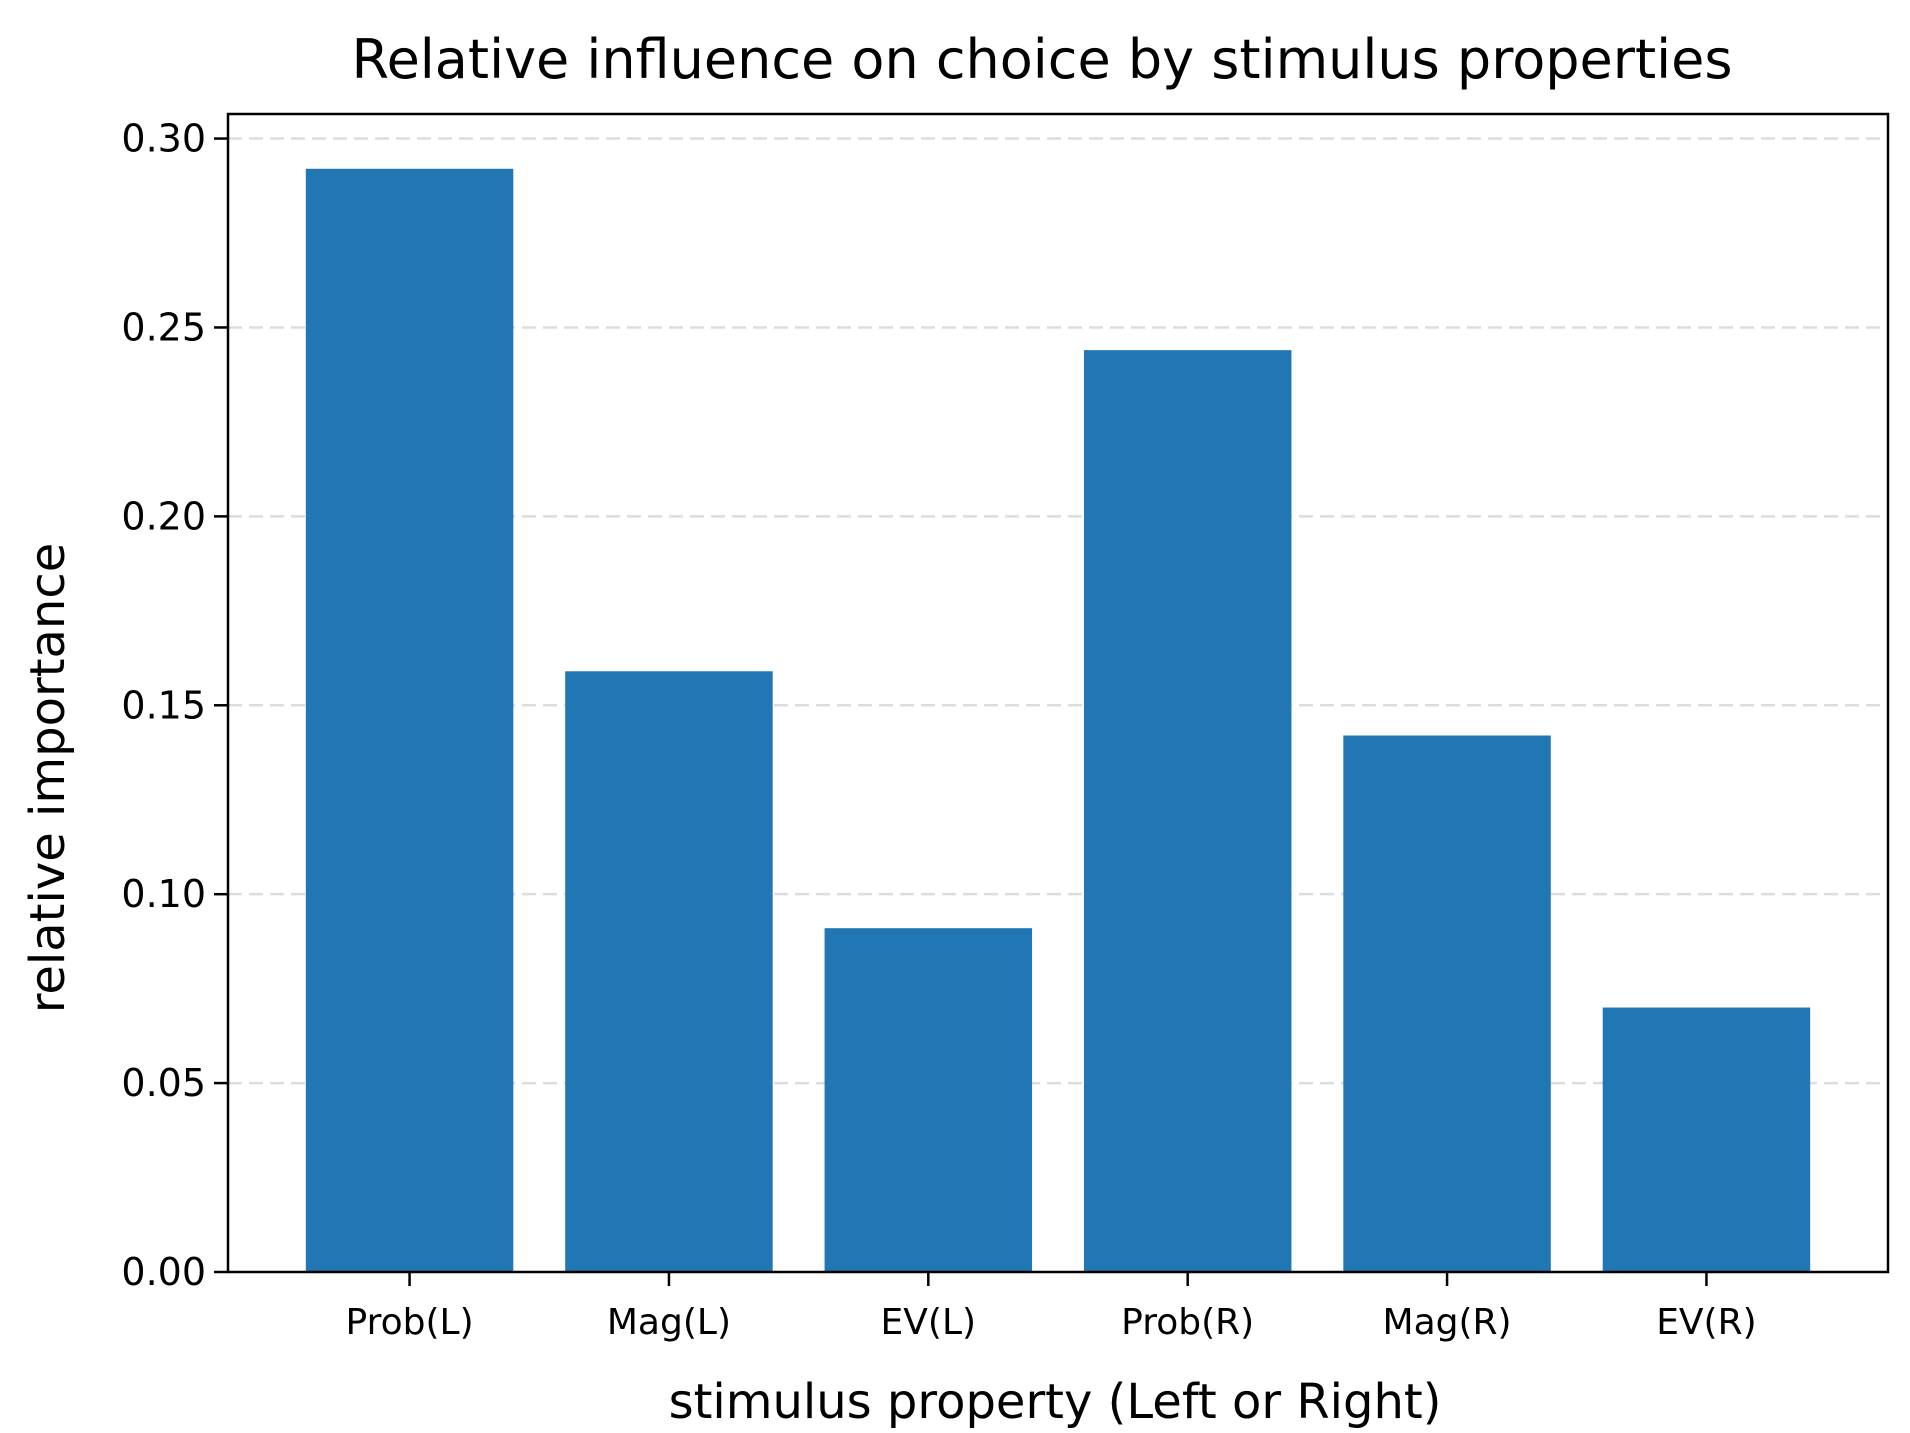 The image size is (1910, 1433). What do you see at coordinates (669, 971) in the screenshot?
I see `bar-mag-l` at bounding box center [669, 971].